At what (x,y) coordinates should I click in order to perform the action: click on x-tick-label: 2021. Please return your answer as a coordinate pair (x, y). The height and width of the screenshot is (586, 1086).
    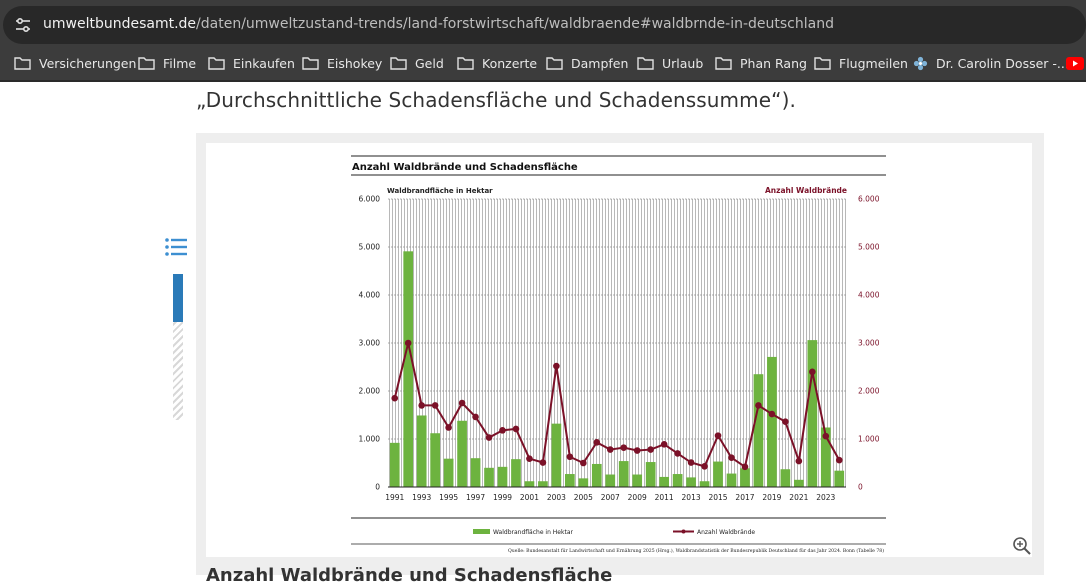
    Looking at the image, I should click on (798, 497).